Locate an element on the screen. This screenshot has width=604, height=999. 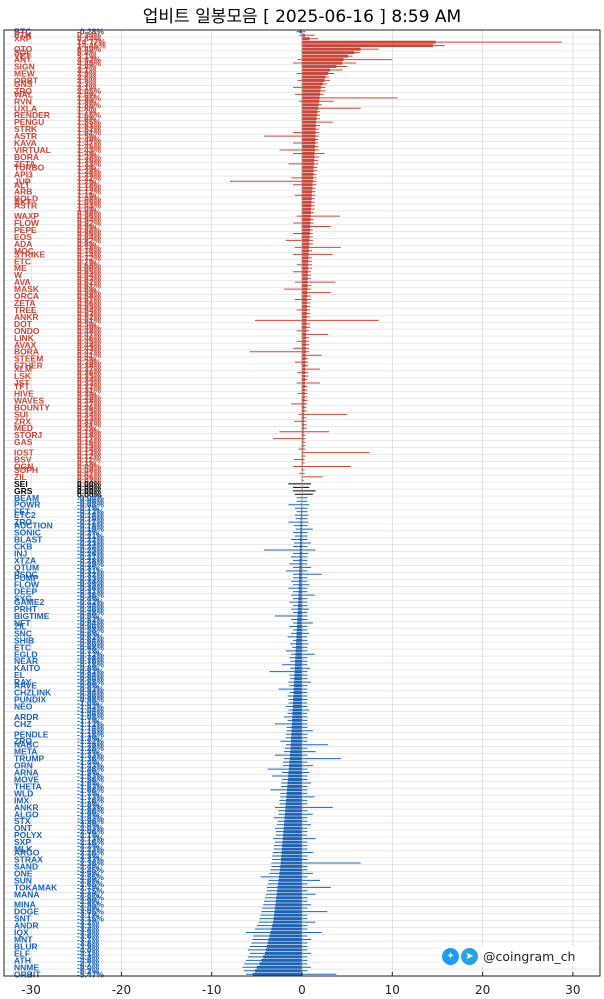
value-label: -2.75% is located at coordinates (90, 891).